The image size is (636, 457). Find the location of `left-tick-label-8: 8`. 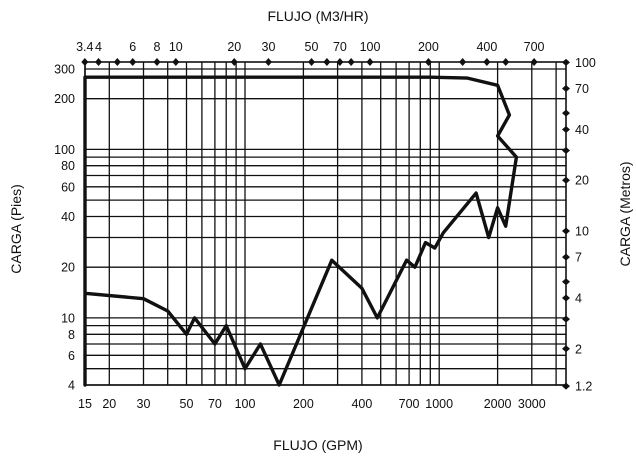

left-tick-label-8: 8 is located at coordinates (71, 335).